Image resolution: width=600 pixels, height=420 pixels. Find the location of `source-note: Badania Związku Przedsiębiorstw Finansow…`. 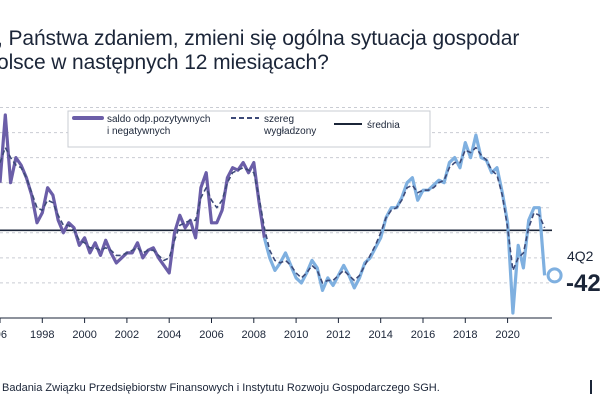

source-note: Badania Związku Przedsiębiorstw Finansow… is located at coordinates (221, 388).